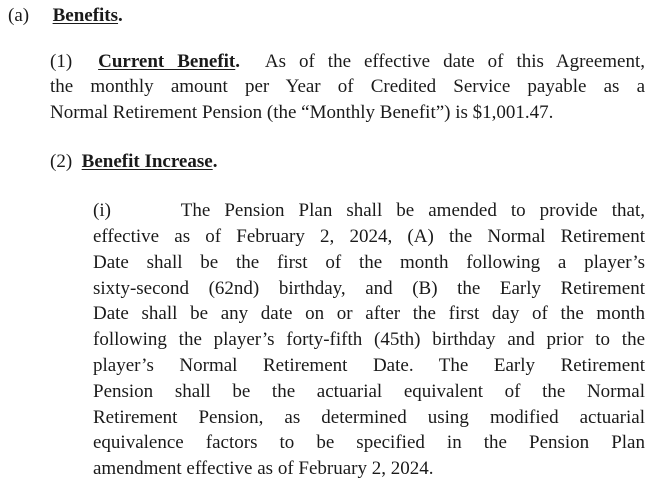  I want to click on para2-heading: (2) Benefit Increase., so click(133, 162).